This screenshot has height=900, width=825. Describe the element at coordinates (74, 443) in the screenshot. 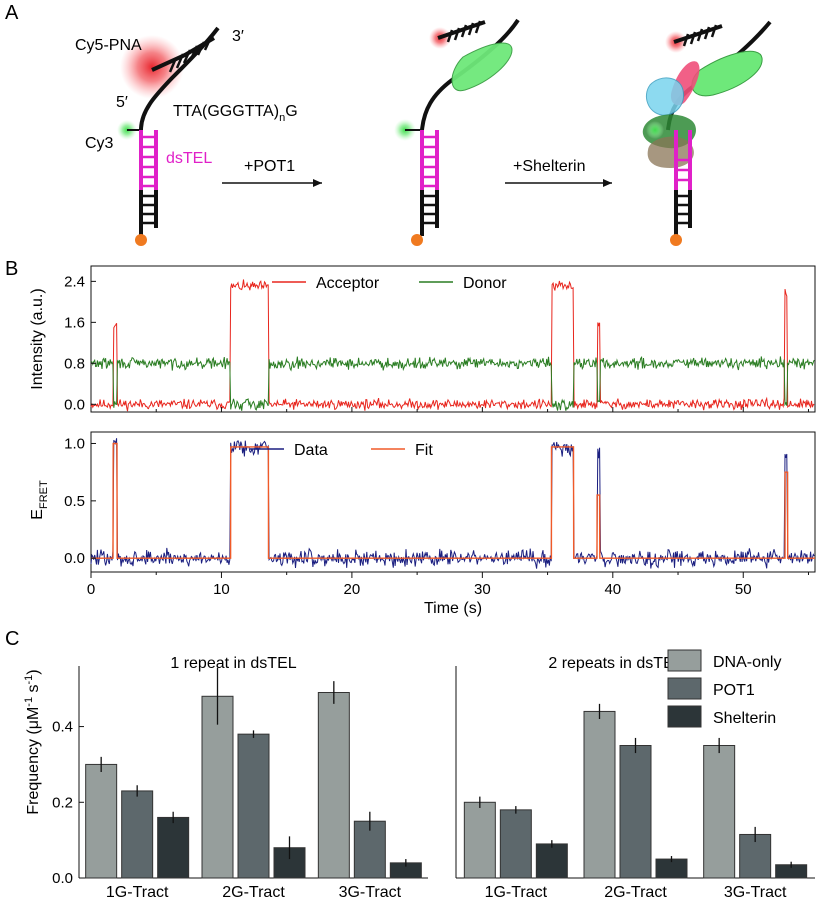

I see `fret-ytick-label: 1.0` at that location.